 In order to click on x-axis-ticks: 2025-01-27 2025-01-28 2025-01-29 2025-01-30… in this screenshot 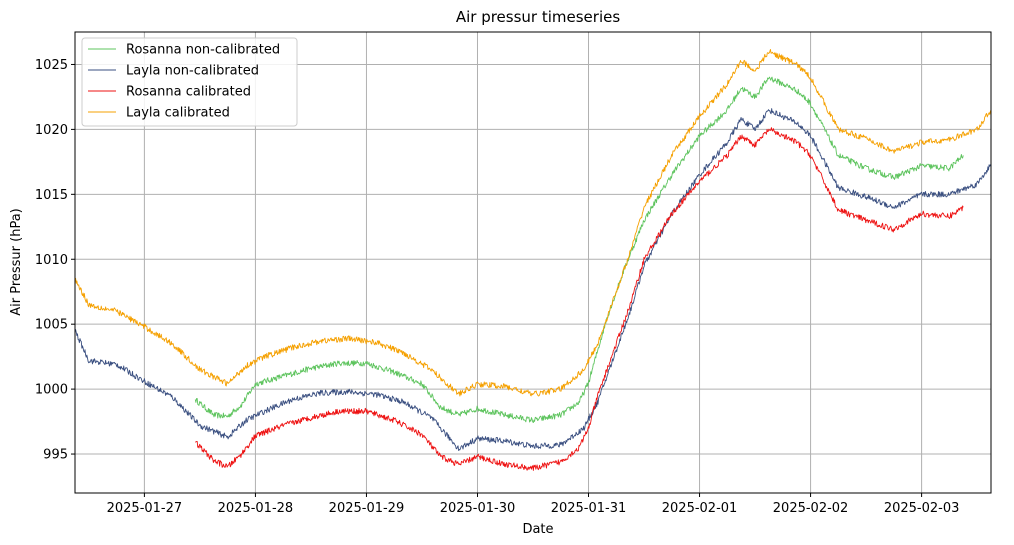, I will do `click(533, 504)`.